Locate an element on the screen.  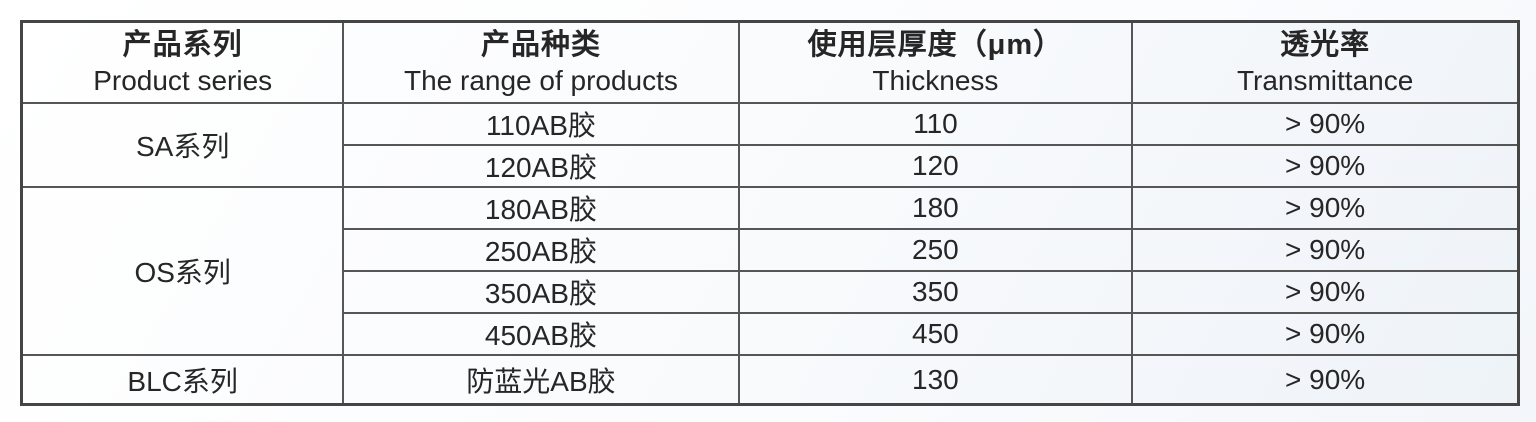
header-product-series-en: Product series is located at coordinates (183, 80).